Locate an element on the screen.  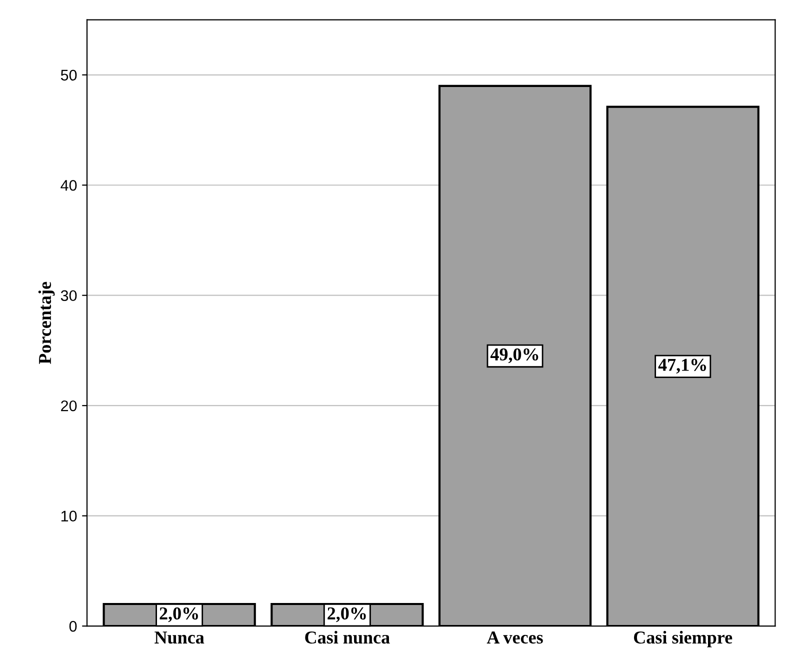
x-tick-label: Casi nunca is located at coordinates (347, 637).